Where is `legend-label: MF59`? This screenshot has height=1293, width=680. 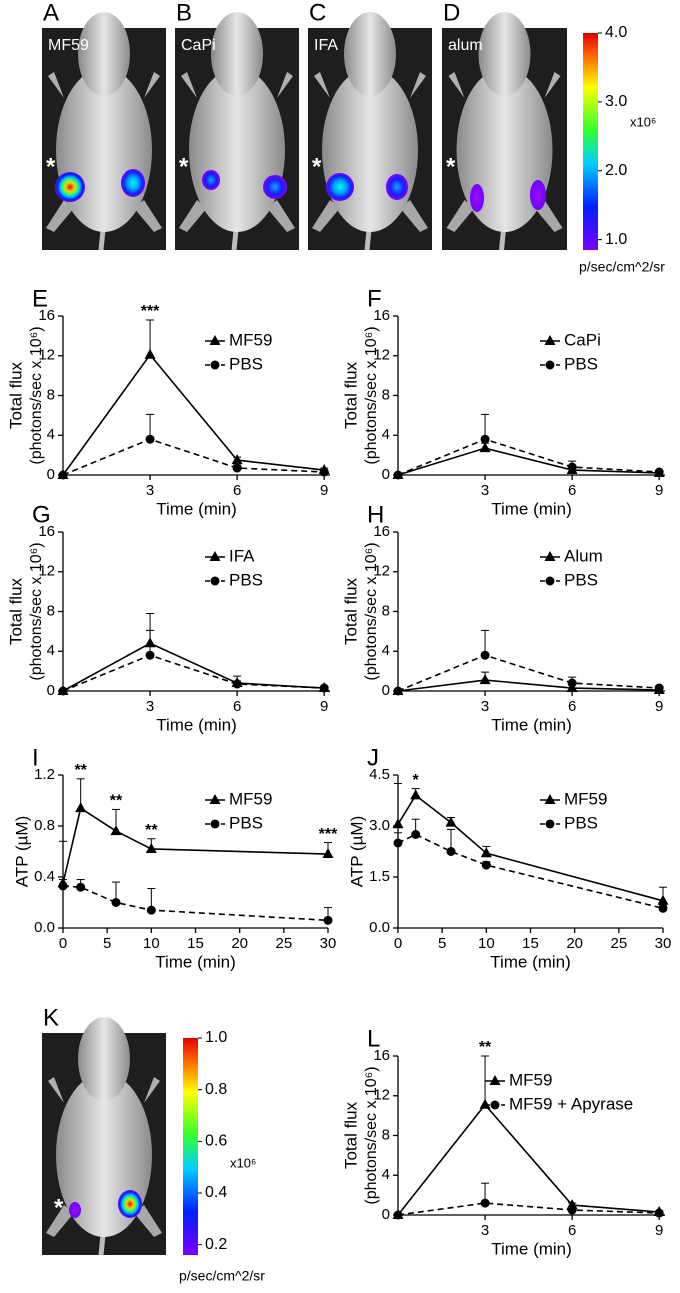
legend-label: MF59 is located at coordinates (530, 1079).